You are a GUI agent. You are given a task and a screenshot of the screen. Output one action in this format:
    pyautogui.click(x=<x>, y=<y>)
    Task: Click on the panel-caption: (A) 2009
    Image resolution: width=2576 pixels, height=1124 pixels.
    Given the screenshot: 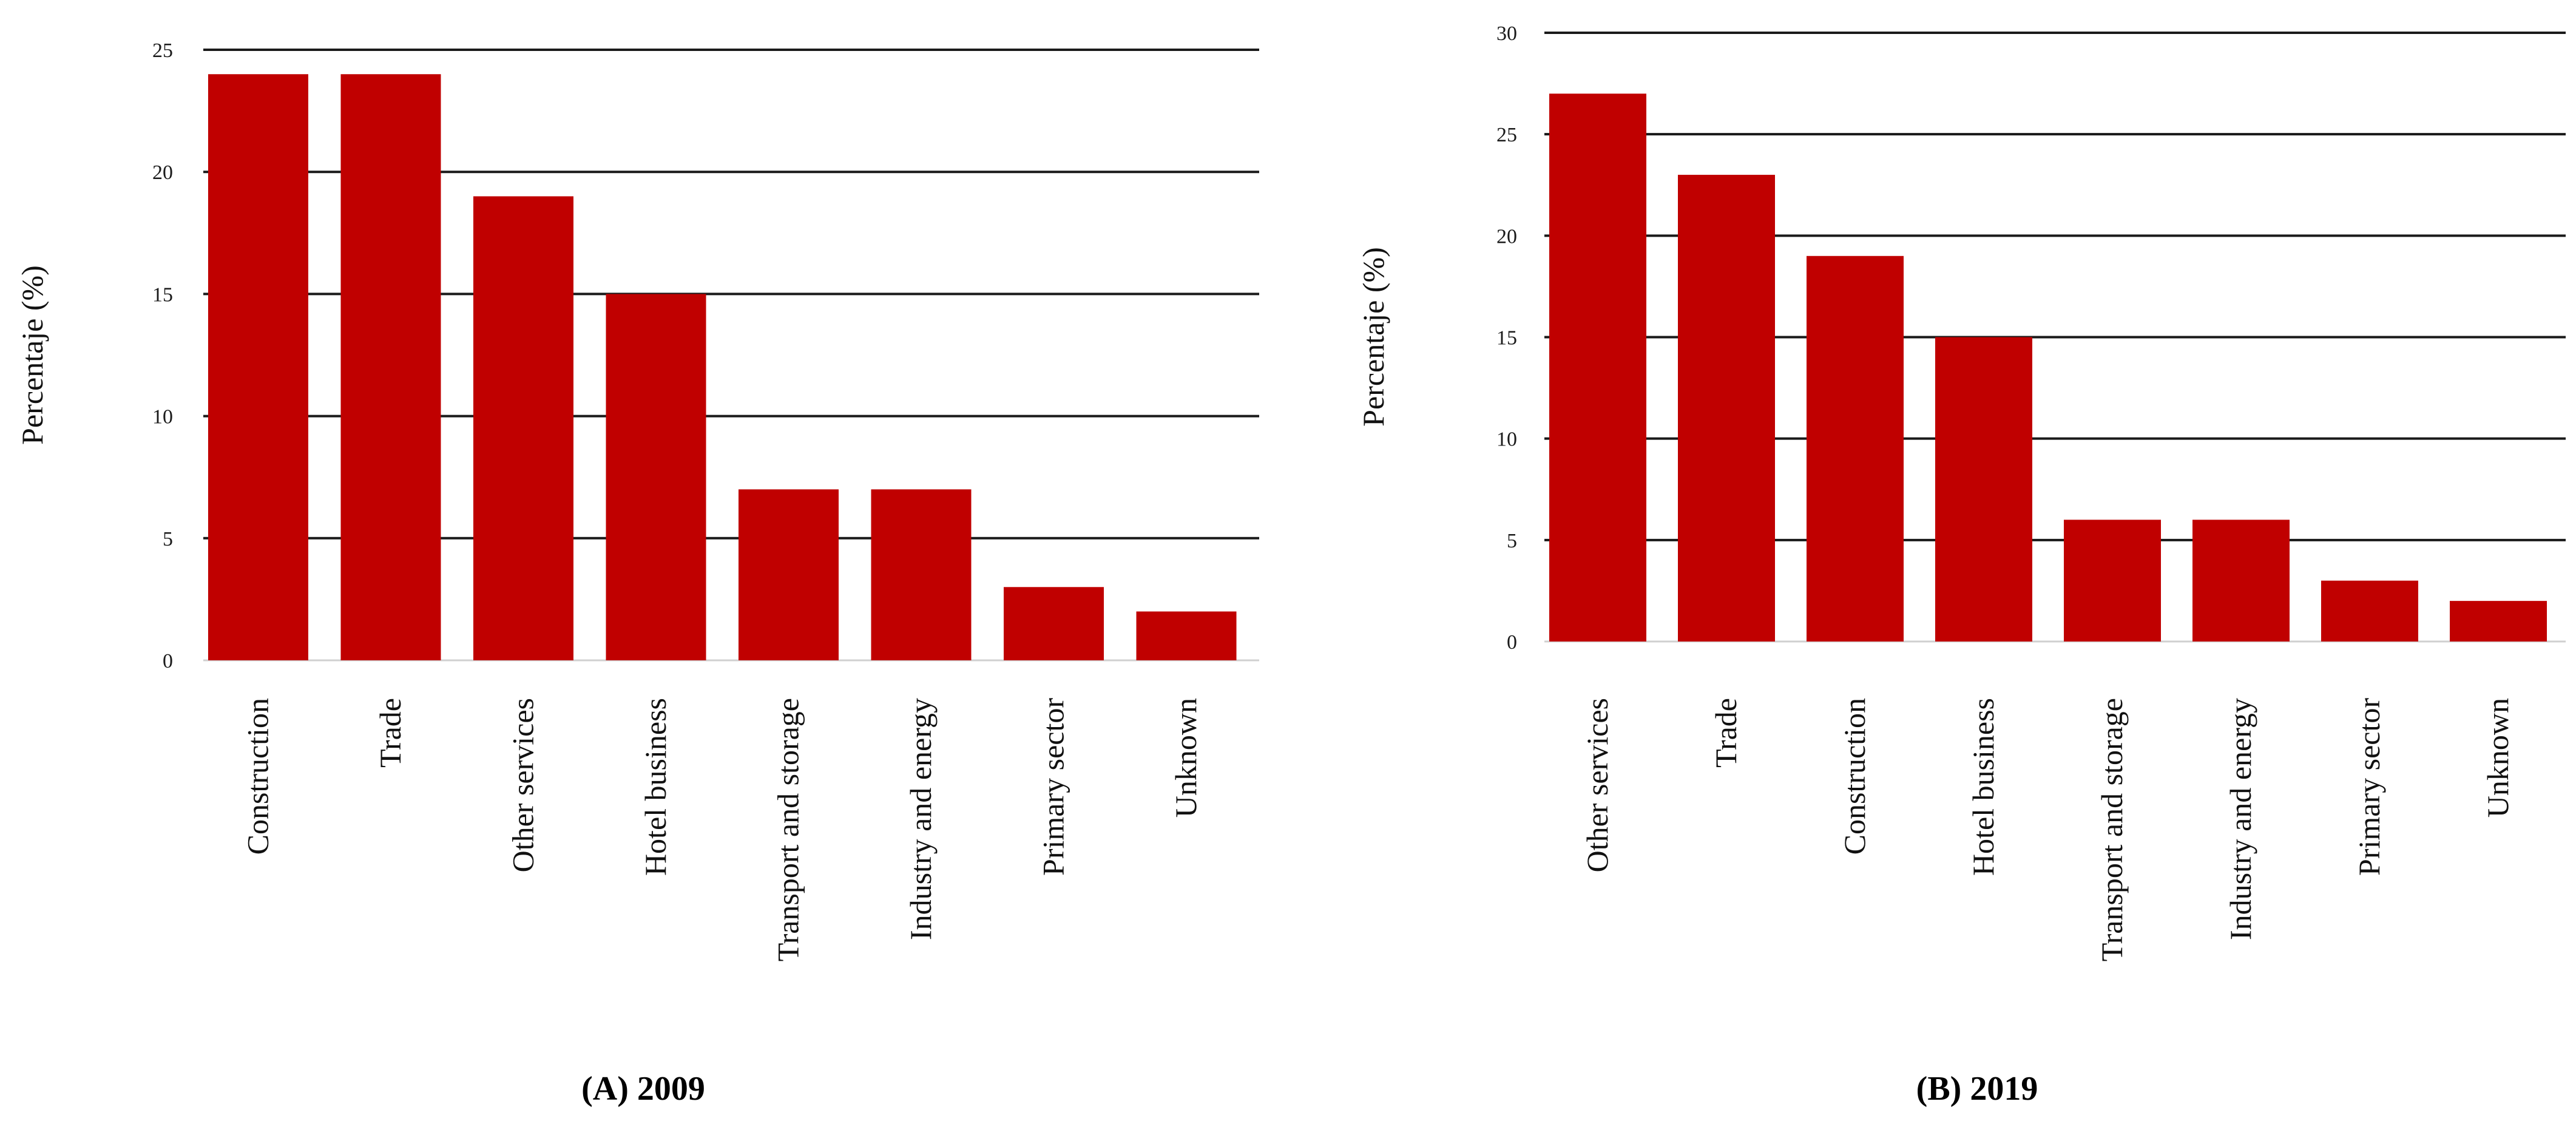 What is the action you would take?
    pyautogui.click(x=643, y=1089)
    